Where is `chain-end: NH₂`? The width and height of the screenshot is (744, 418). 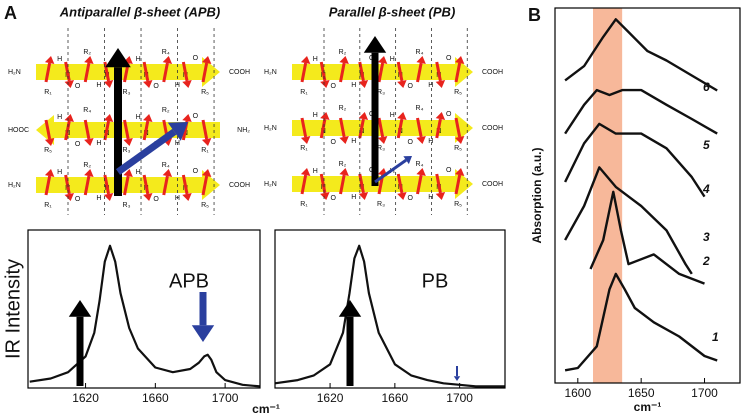 chain-end: NH₂ is located at coordinates (243, 130).